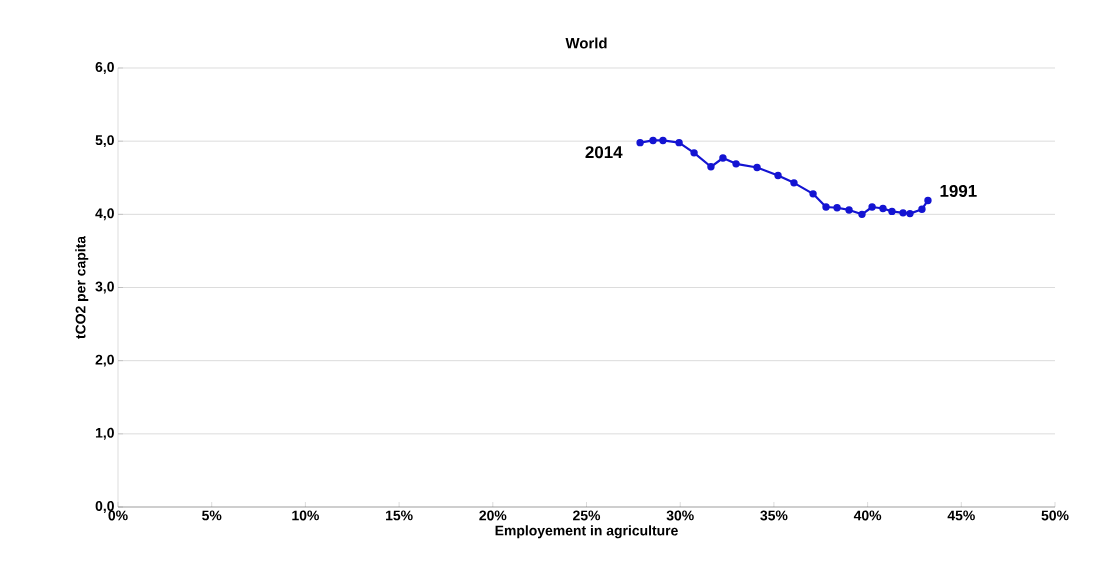 The image size is (1093, 583). I want to click on y-tick-label: 6,0, so click(104, 68).